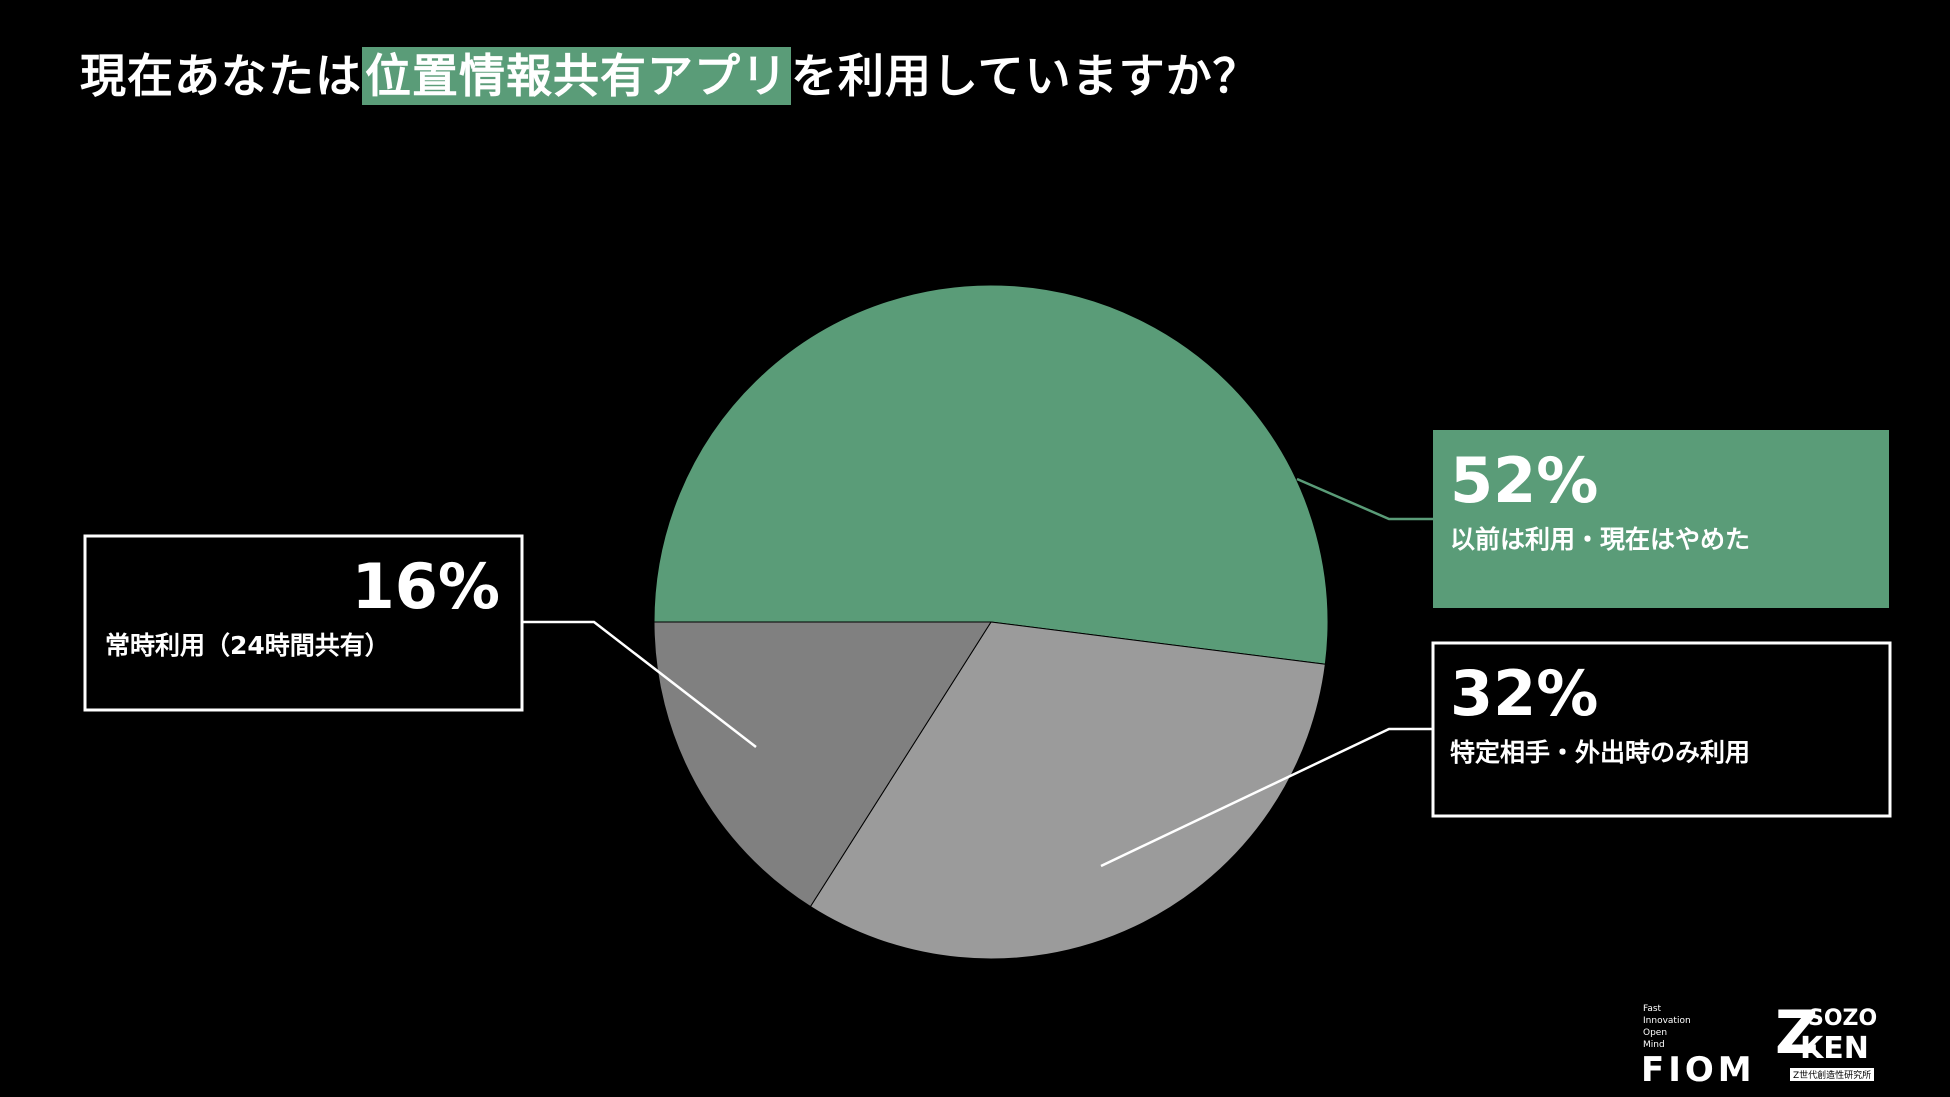  What do you see at coordinates (426, 586) in the screenshot?
I see `value-label: 16%` at bounding box center [426, 586].